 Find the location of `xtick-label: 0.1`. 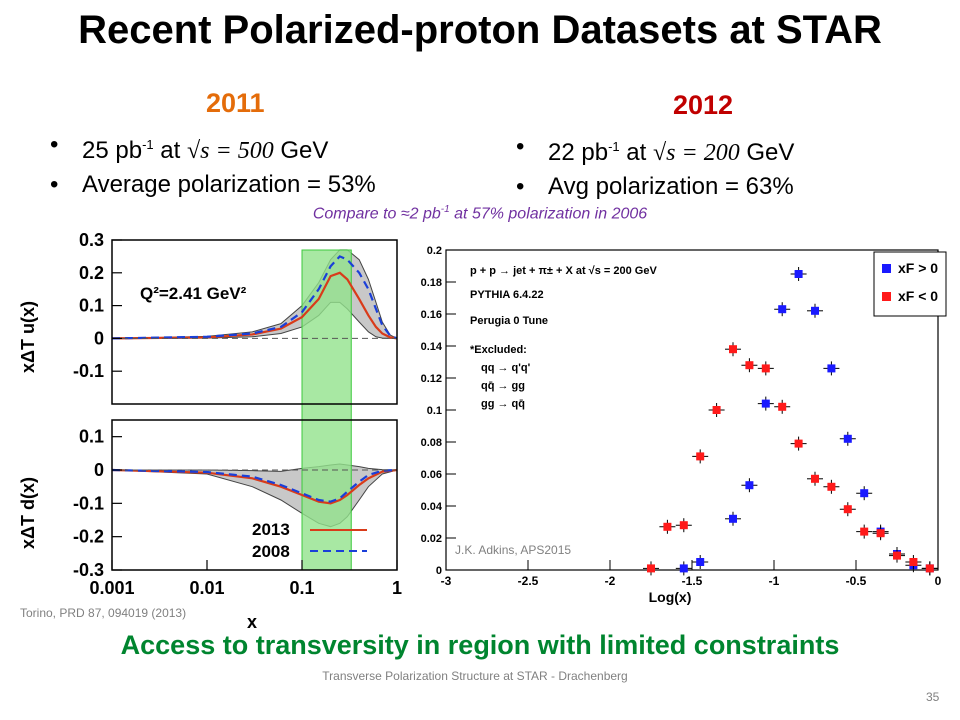

xtick-label: 0.1 is located at coordinates (301, 588).